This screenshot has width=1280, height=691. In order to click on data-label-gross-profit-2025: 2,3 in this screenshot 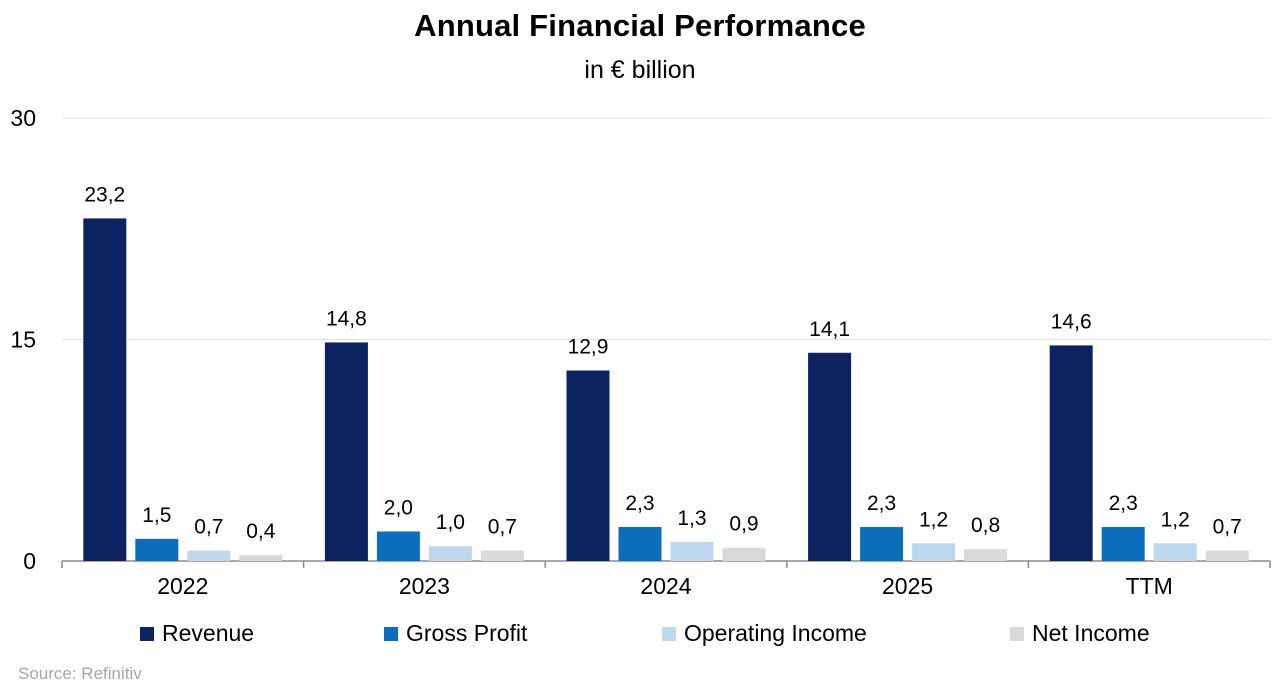, I will do `click(881, 503)`.